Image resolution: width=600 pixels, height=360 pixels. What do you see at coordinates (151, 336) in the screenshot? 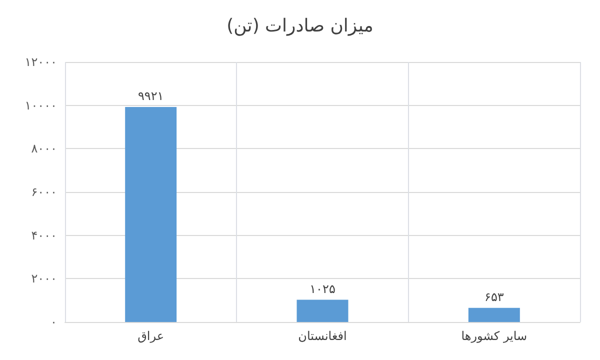
I see `x-tick-label: عراق` at bounding box center [151, 336].